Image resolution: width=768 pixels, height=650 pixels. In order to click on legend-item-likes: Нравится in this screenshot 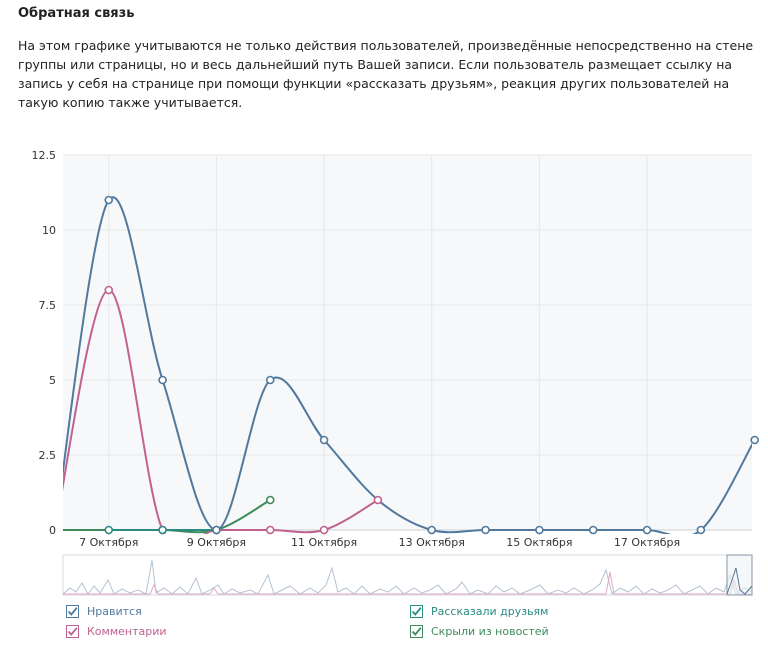, I will do `click(104, 611)`.